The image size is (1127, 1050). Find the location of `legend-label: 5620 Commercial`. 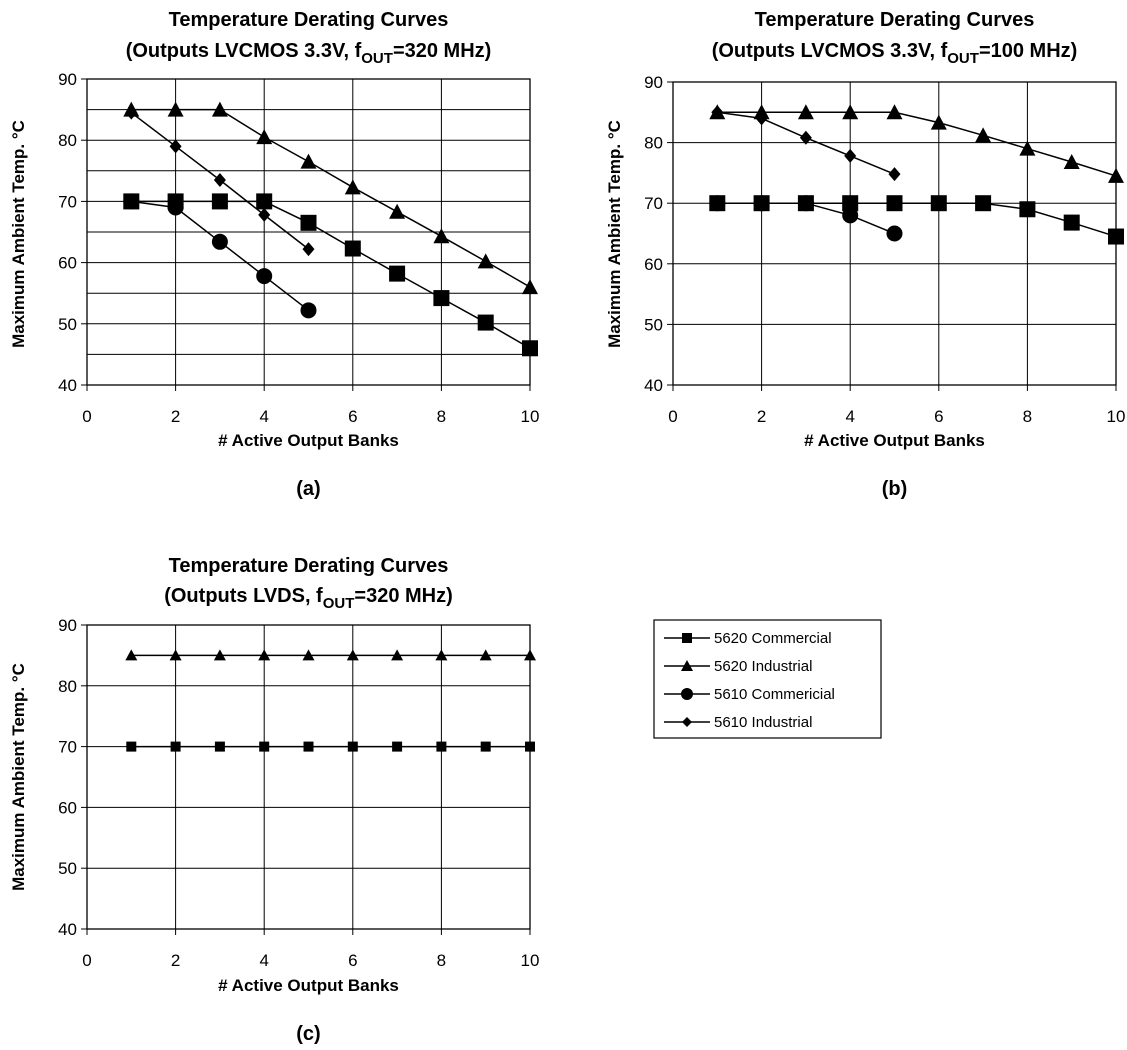

legend-label: 5620 Commercial is located at coordinates (773, 638).